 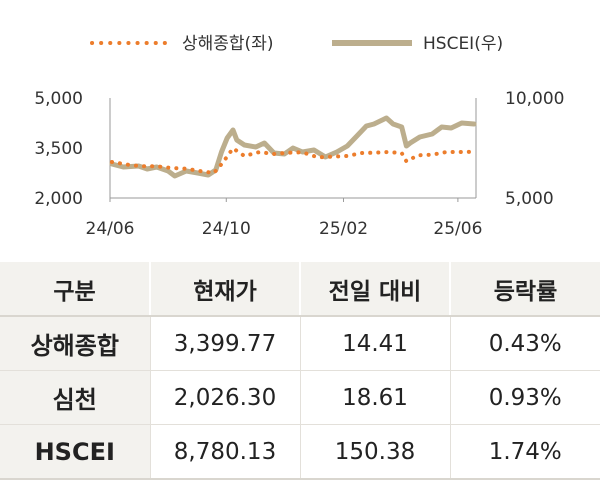 I want to click on row-label: 상해종합, so click(x=75, y=343).